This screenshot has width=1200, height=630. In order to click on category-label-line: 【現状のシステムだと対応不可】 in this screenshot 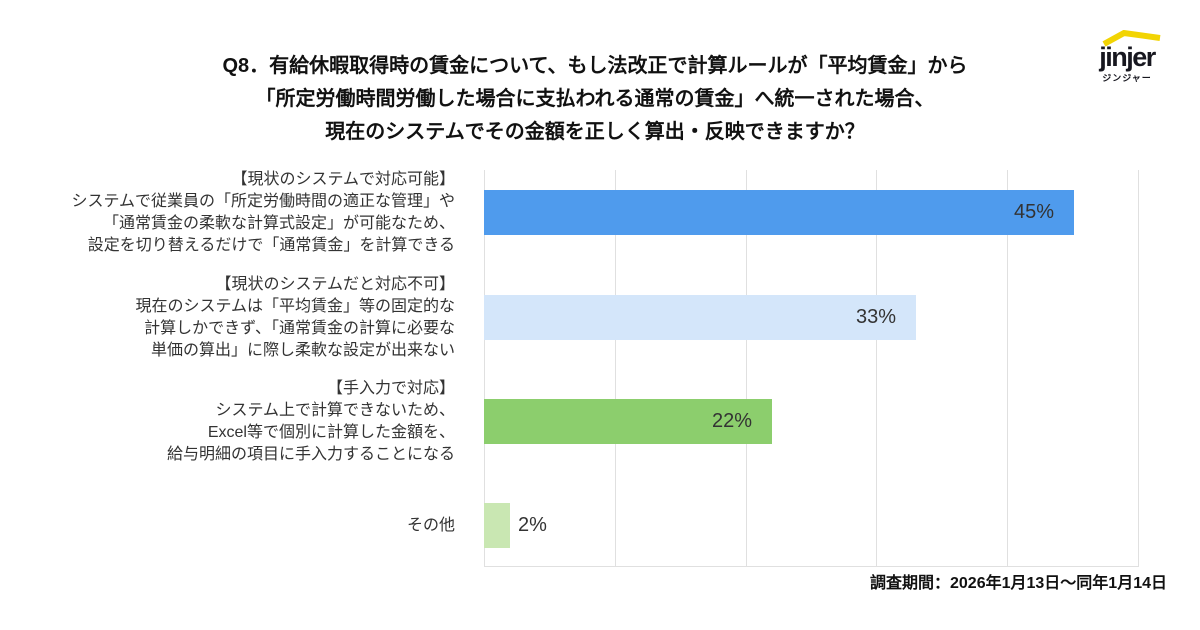, I will do `click(335, 284)`.